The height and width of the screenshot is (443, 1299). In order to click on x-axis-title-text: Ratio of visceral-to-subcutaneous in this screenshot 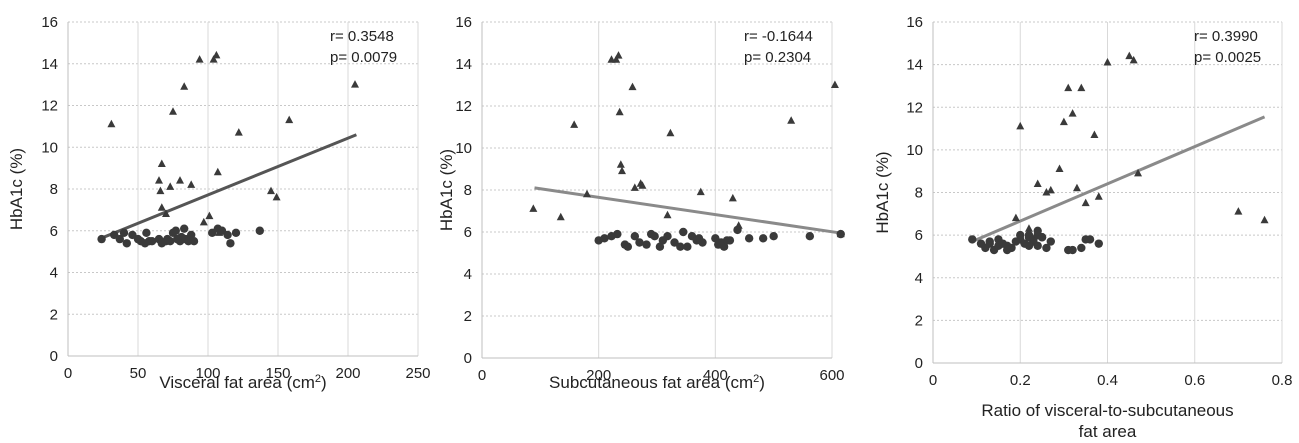, I will do `click(1107, 410)`.